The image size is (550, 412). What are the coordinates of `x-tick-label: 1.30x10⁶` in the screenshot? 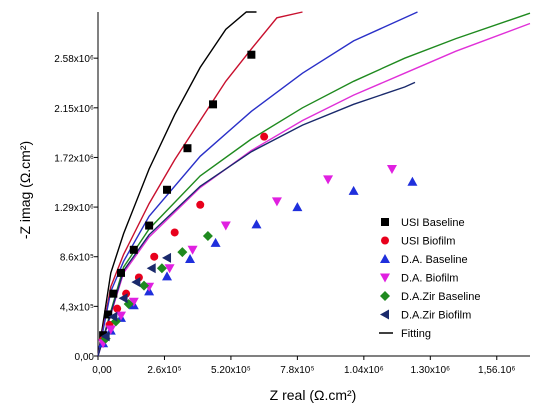 It's located at (430, 370).